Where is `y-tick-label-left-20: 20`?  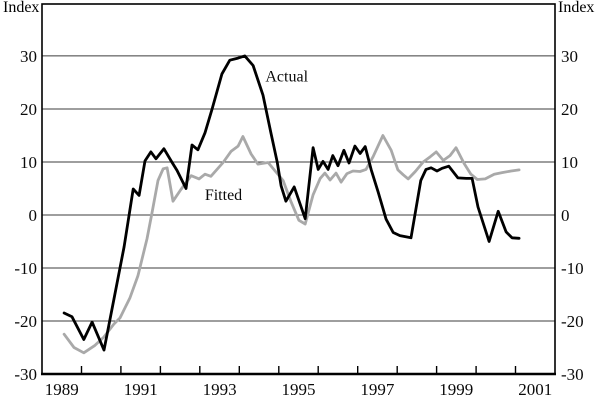 y-tick-label-left-20: 20 is located at coordinates (28, 109).